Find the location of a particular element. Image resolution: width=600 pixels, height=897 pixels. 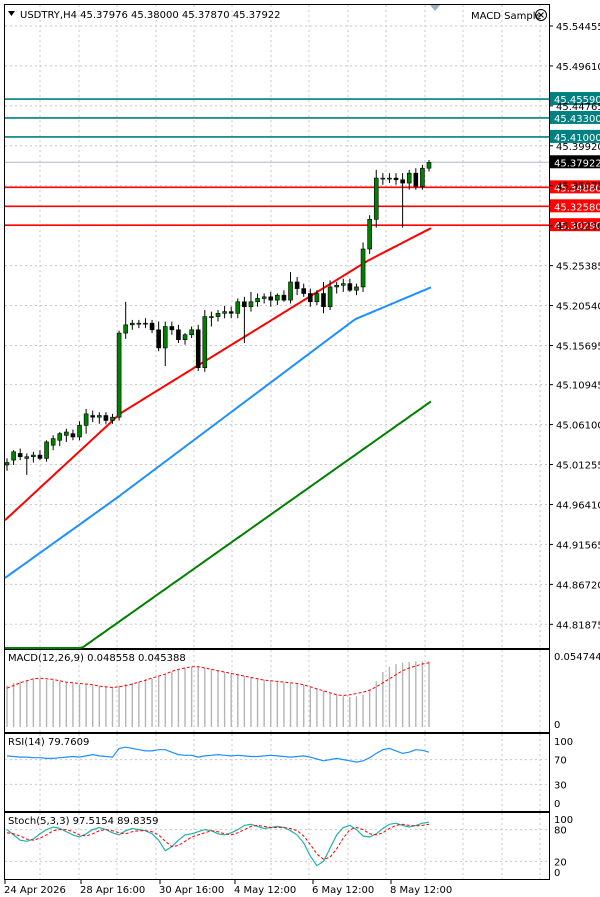

price-tick-label: 45.15695 is located at coordinates (578, 347).